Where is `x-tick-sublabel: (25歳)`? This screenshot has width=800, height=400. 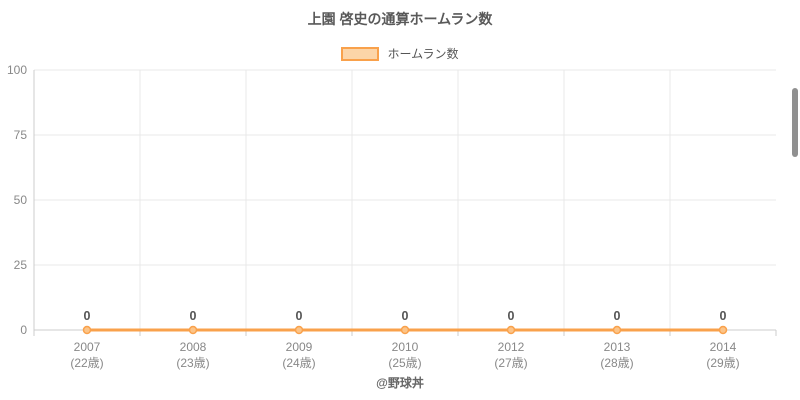
x-tick-sublabel: (25歳) is located at coordinates (404, 363).